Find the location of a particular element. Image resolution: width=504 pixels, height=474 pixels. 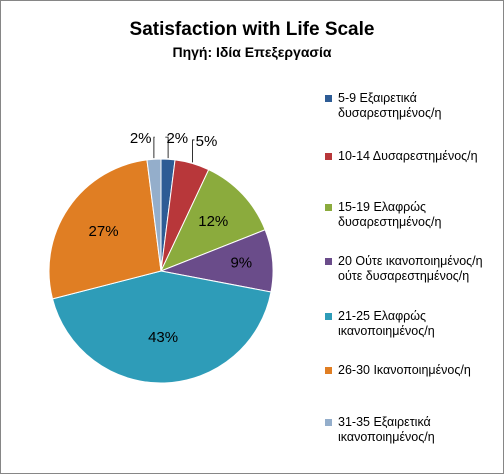

legend-label: 21-25 Ελαφρώς ικανοποιημένος/η is located at coordinates (386, 323).